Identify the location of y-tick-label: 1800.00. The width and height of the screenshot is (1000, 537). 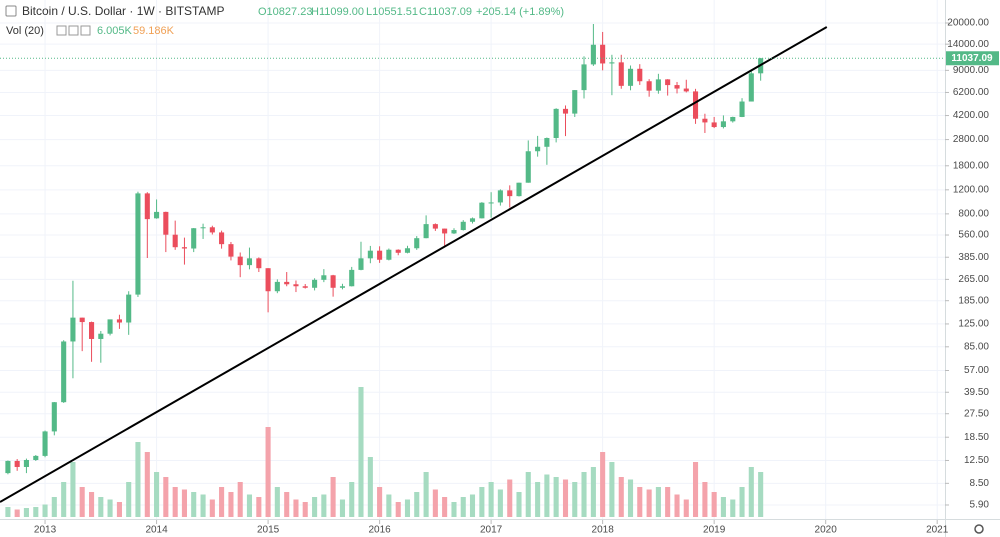
(971, 165).